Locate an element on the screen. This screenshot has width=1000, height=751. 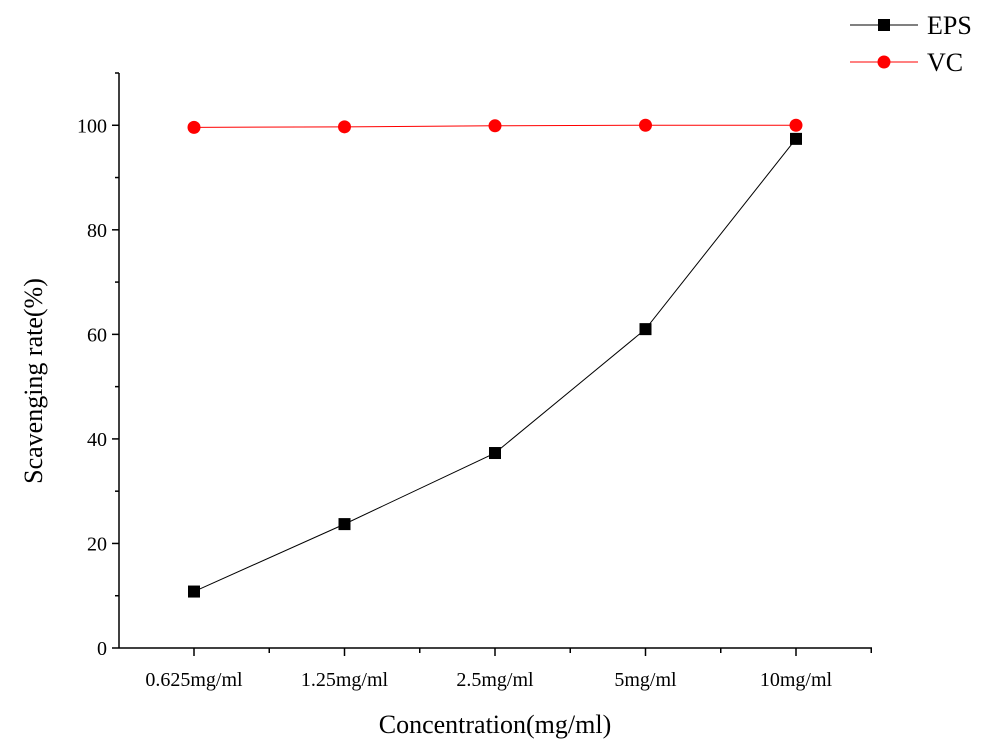
legend: EPS VC is located at coordinates (911, 44).